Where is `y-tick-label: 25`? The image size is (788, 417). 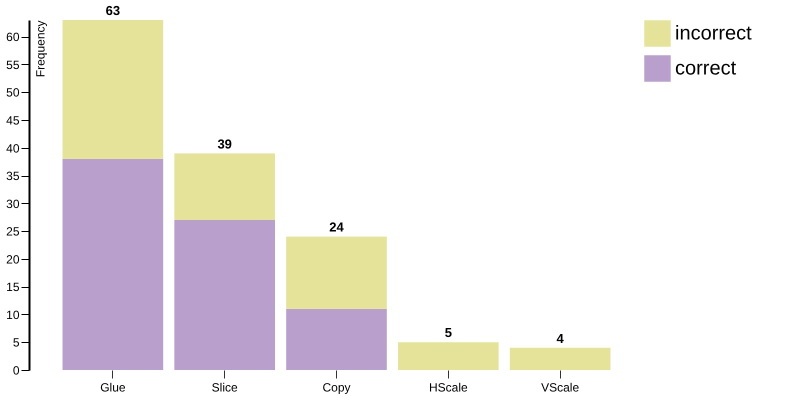 y-tick-label: 25 is located at coordinates (13, 231).